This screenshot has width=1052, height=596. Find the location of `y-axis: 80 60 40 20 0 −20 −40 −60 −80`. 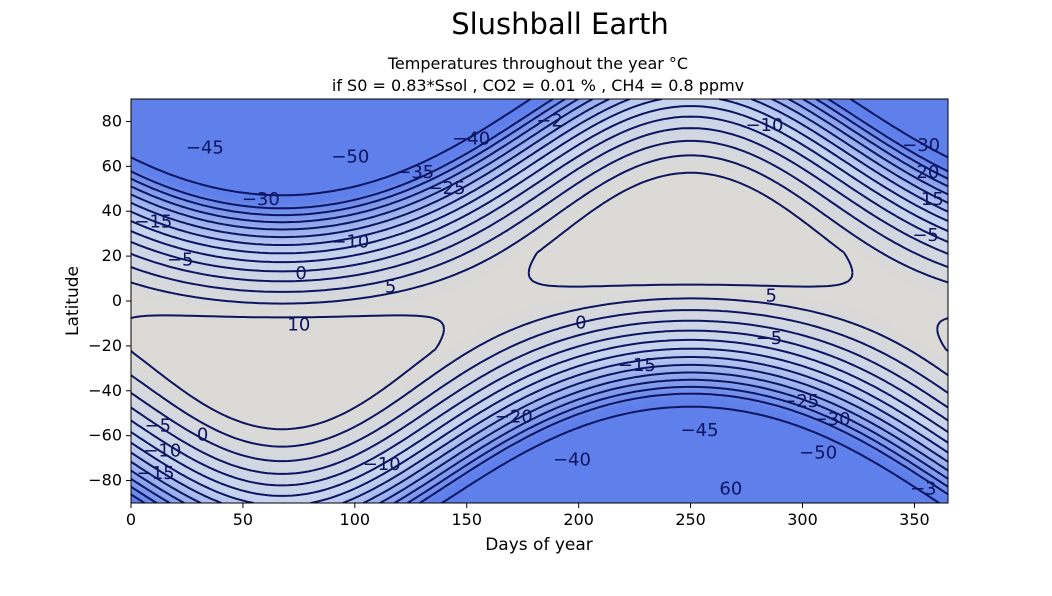

y-axis: 80 60 40 20 0 −20 −40 −60 −80 is located at coordinates (109, 300).